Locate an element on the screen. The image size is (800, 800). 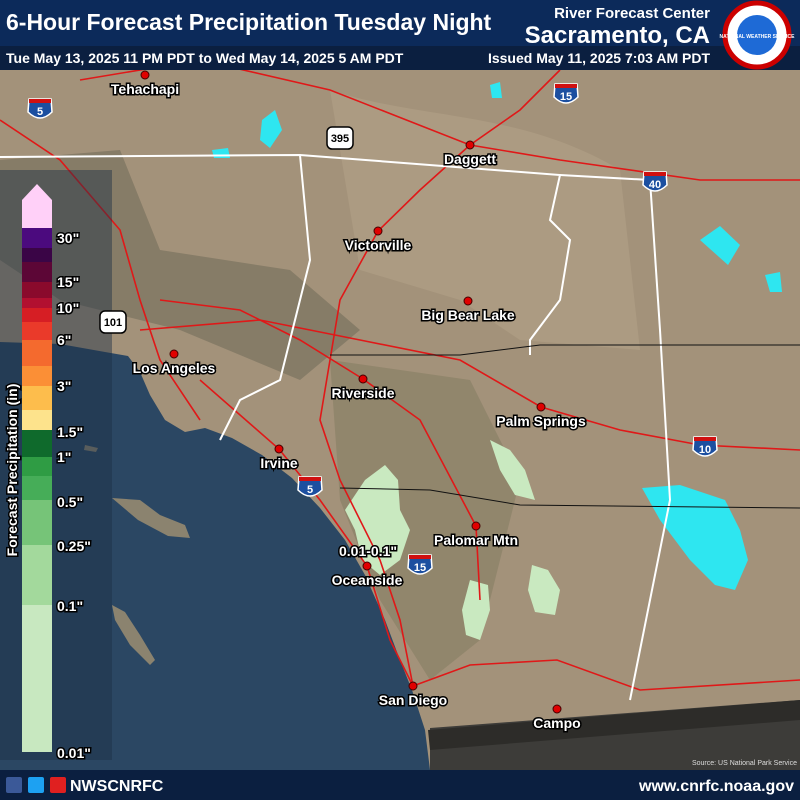
city-label: Daggett is located at coordinates (470, 159).